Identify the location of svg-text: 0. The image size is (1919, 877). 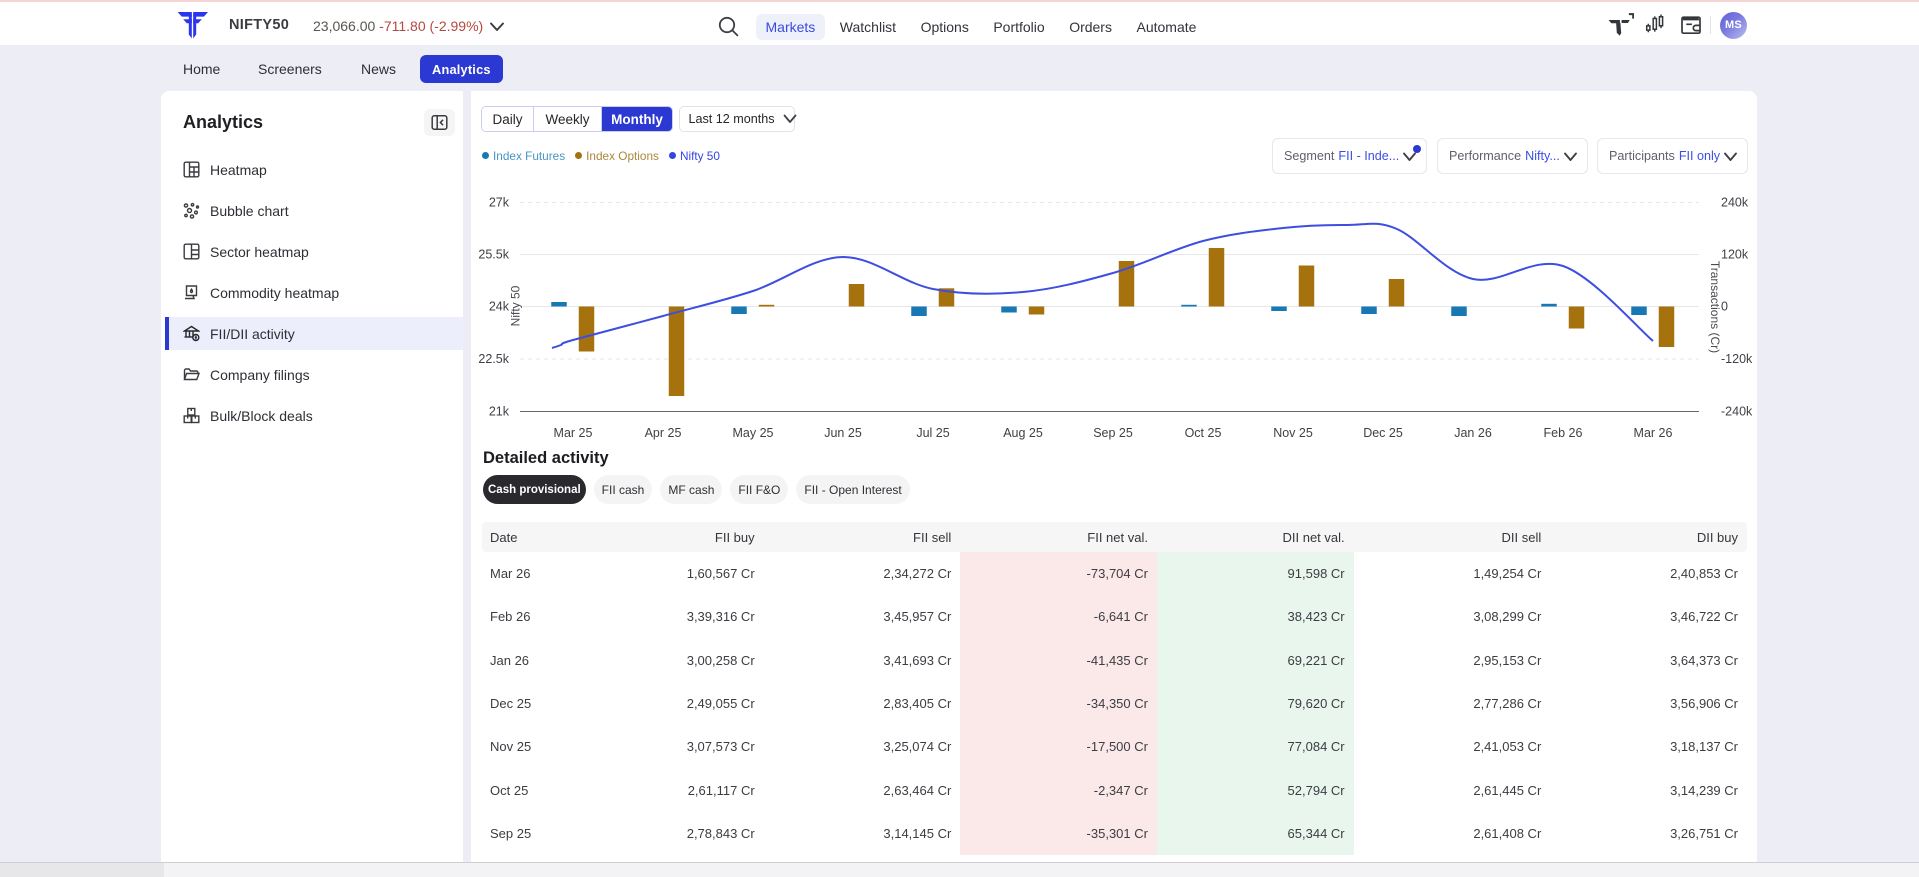
(1724, 307).